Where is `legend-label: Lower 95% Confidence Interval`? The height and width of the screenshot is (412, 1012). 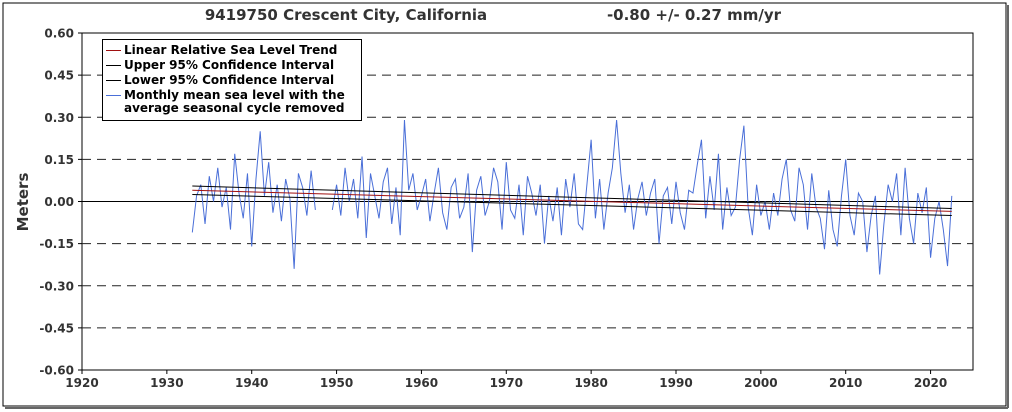 legend-label: Lower 95% Confidence Interval is located at coordinates (229, 80).